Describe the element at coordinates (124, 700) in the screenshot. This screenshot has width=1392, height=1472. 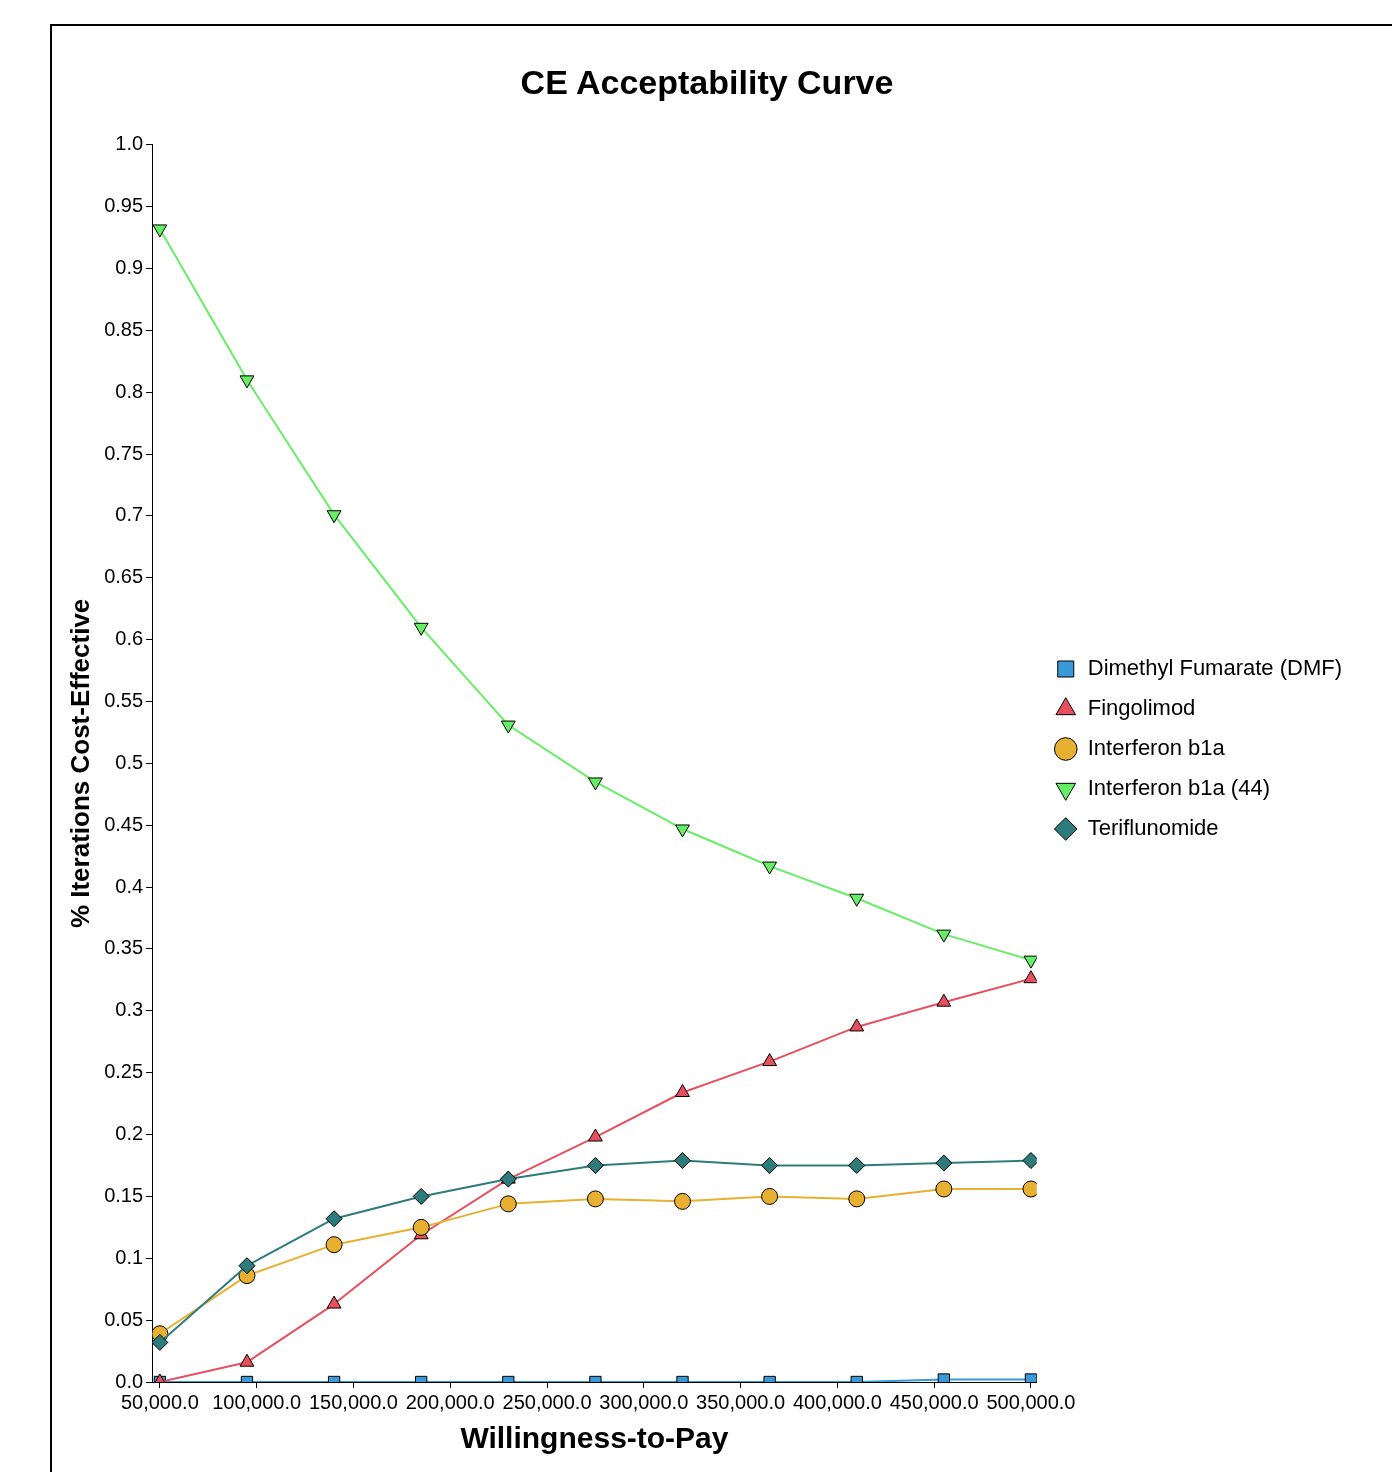
I see `y-tick-label: 0.55` at that location.